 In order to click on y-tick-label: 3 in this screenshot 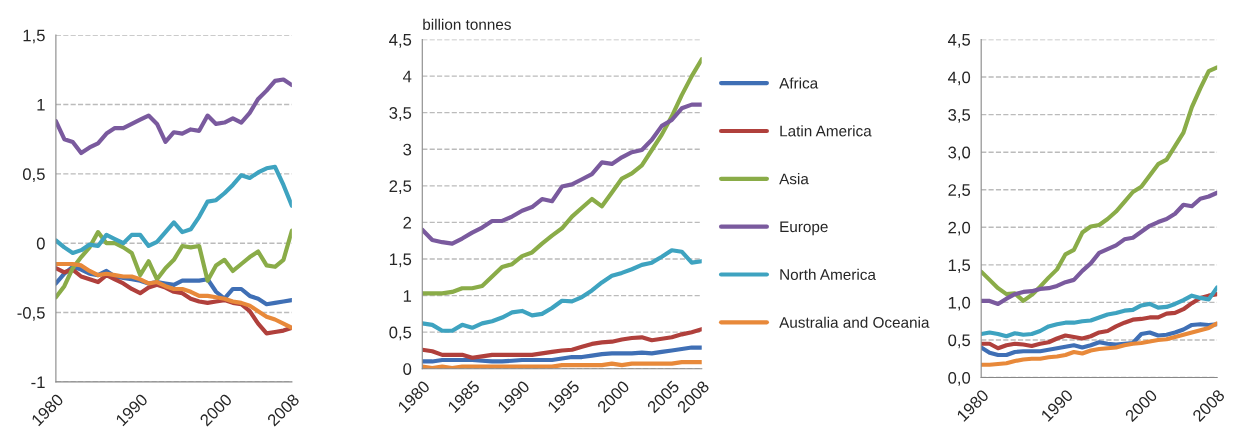, I will do `click(407, 149)`.